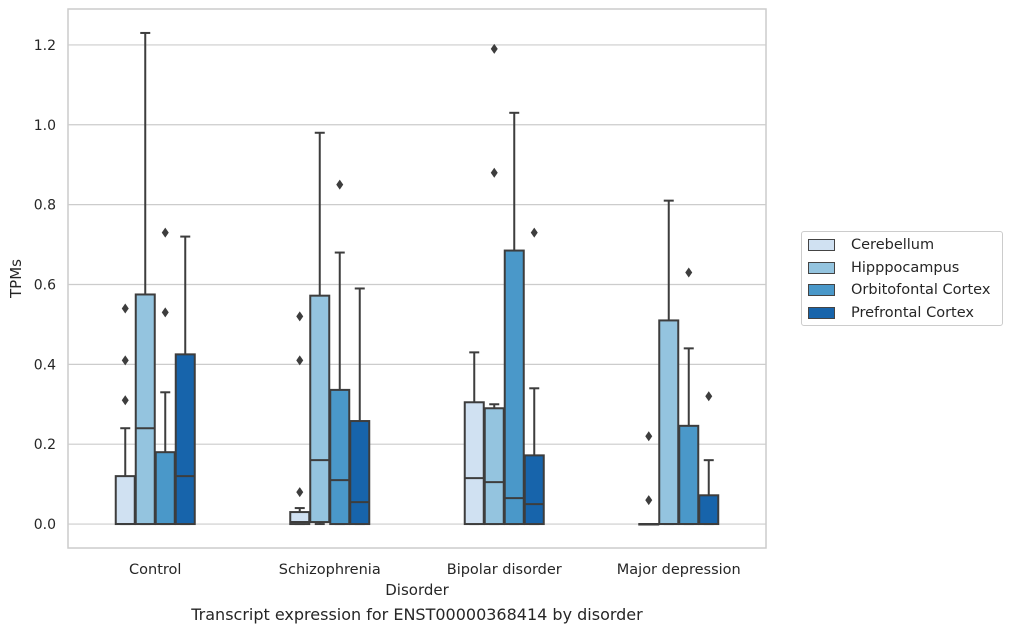 This screenshot has height=634, width=1014. What do you see at coordinates (905, 268) in the screenshot?
I see `legend-label-hippocampus: Hipppocampus` at bounding box center [905, 268].